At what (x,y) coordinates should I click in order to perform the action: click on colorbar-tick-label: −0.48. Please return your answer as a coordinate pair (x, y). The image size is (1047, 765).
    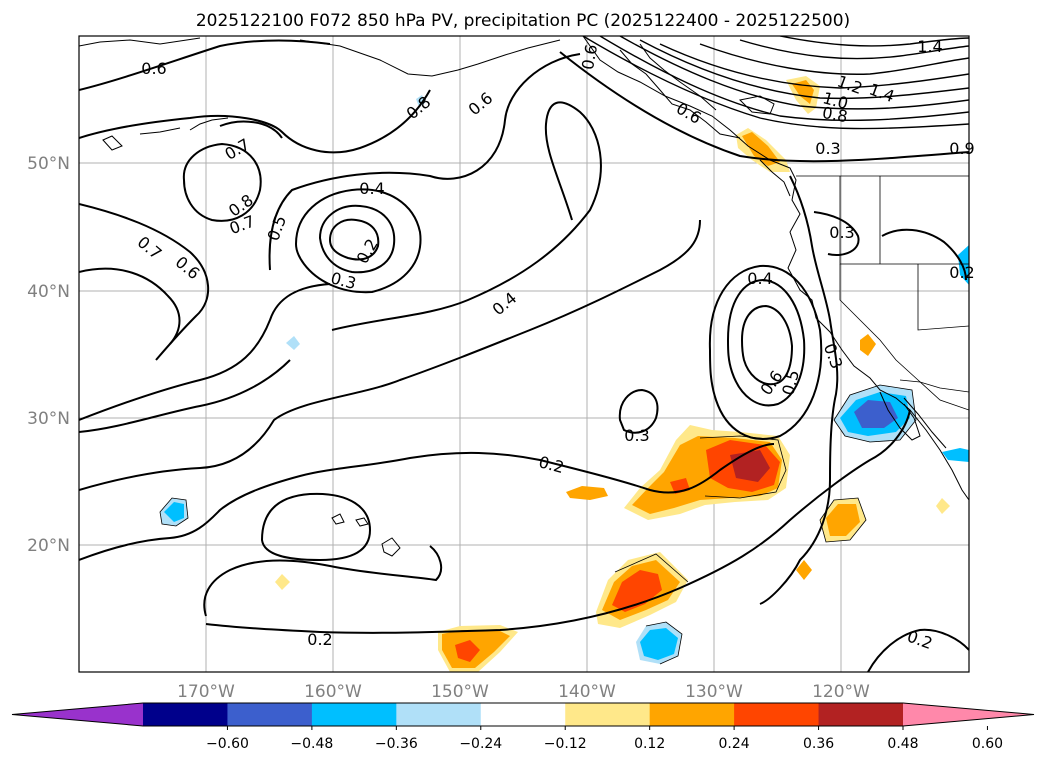
    Looking at the image, I should click on (311, 744).